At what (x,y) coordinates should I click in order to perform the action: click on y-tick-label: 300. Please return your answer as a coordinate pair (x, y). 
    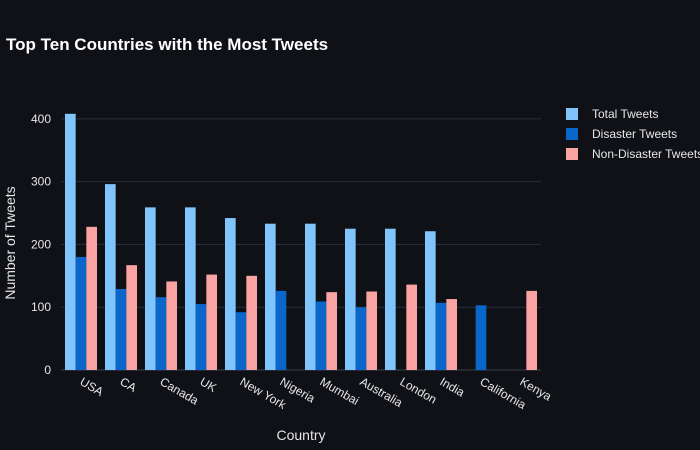
    Looking at the image, I should click on (41, 182).